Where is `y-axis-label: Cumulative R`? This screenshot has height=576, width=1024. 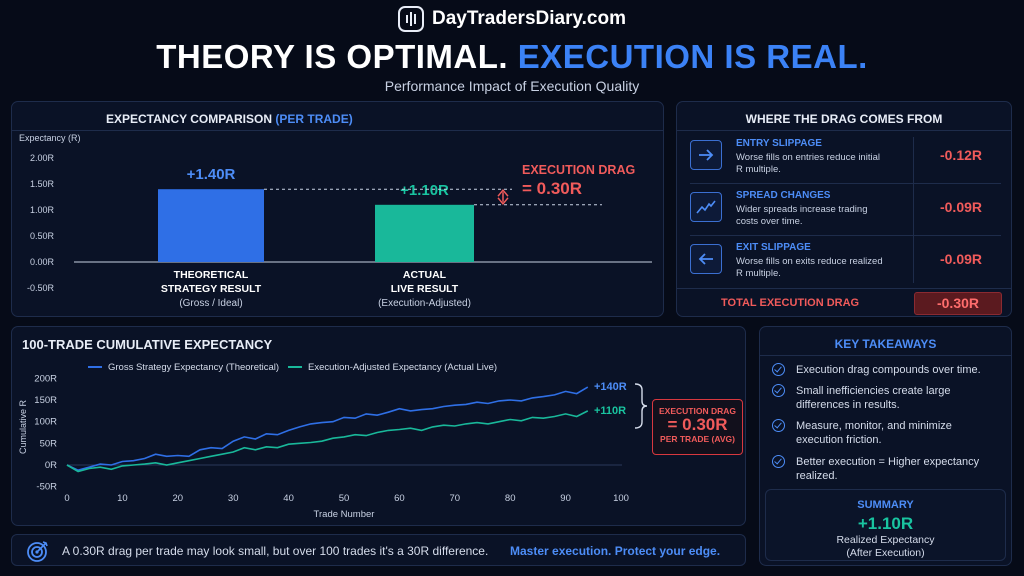 y-axis-label: Cumulative R is located at coordinates (23, 426).